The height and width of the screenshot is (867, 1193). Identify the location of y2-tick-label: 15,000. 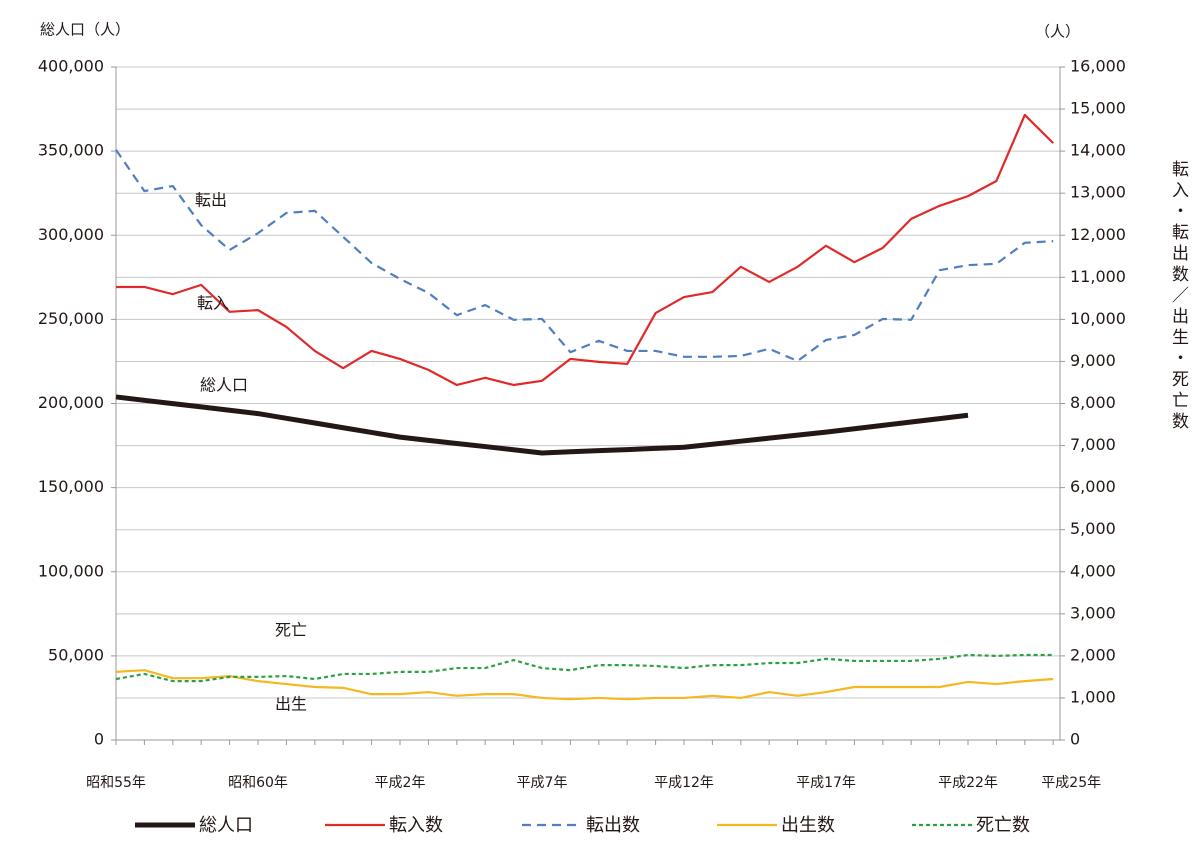
(1098, 108).